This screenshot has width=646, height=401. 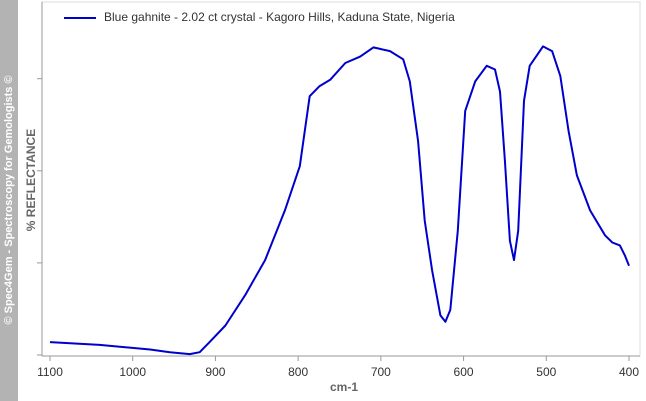 I want to click on x-tick-label: 1100, so click(x=50, y=372).